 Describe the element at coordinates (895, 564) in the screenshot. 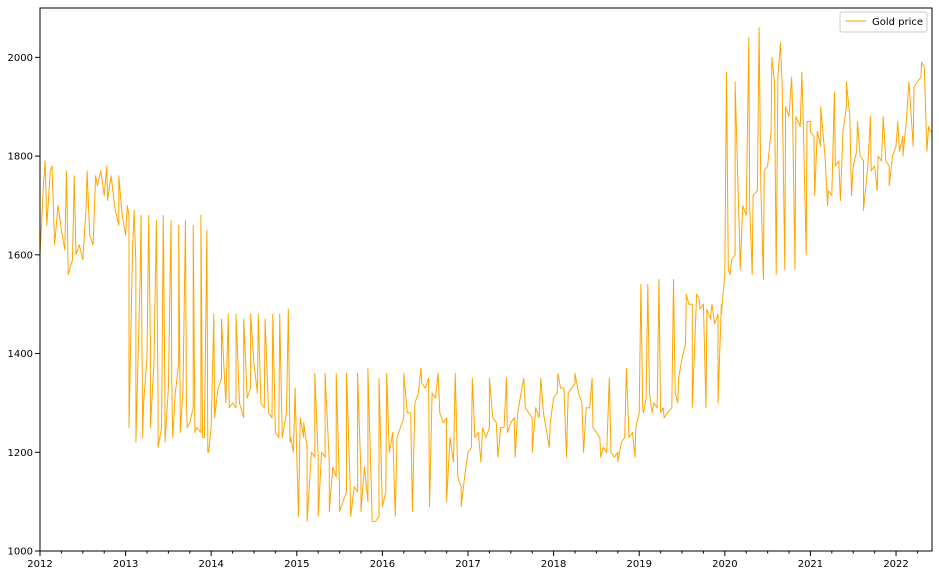

I see `x-tick-label: 2022` at that location.